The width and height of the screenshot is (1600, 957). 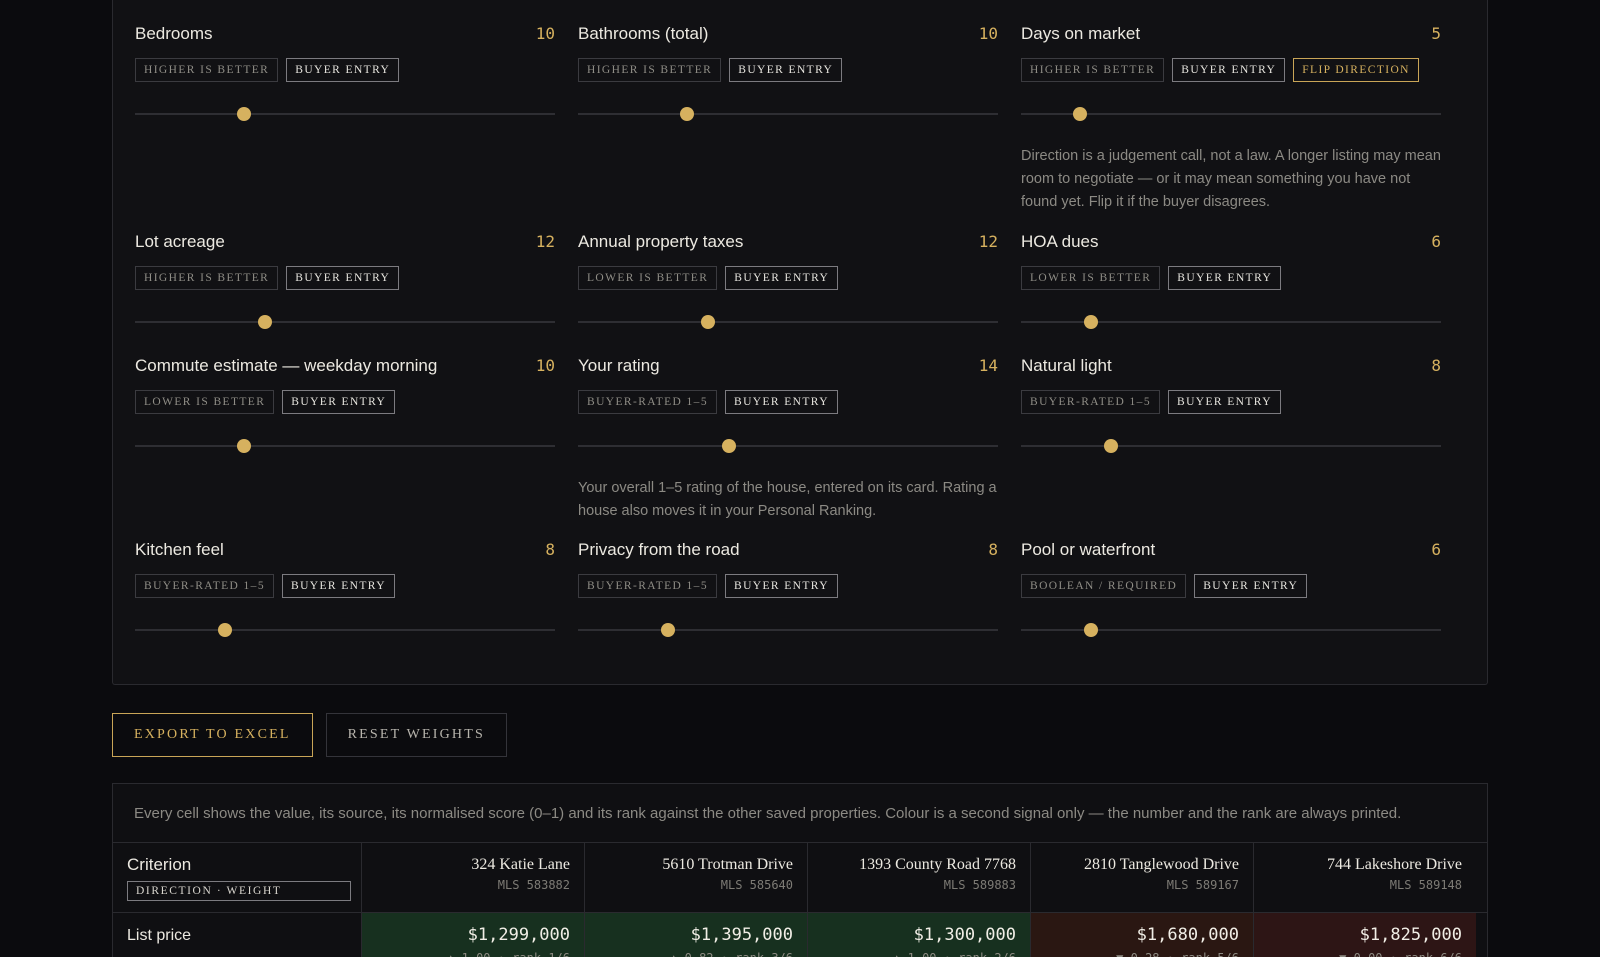 What do you see at coordinates (788, 368) in the screenshot?
I see `weight-card-header: Your rating 14` at bounding box center [788, 368].